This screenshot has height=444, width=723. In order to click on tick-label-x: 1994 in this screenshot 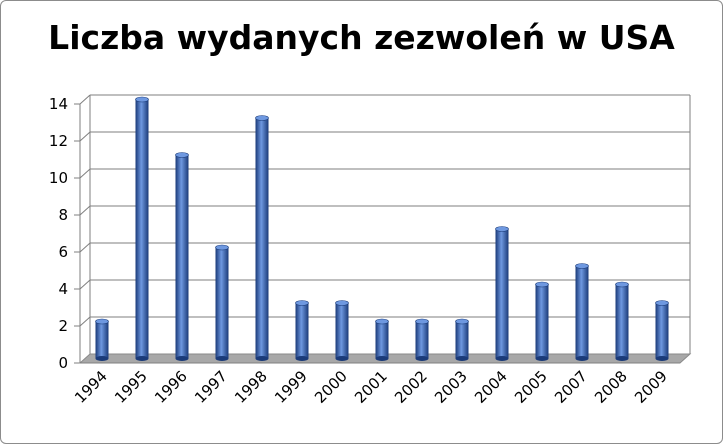, I will do `click(91, 387)`.